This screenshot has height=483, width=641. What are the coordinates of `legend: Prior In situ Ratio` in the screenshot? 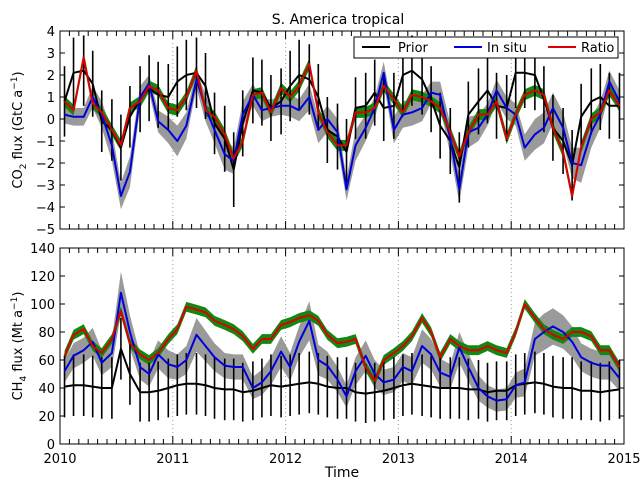 It's located at (486, 47).